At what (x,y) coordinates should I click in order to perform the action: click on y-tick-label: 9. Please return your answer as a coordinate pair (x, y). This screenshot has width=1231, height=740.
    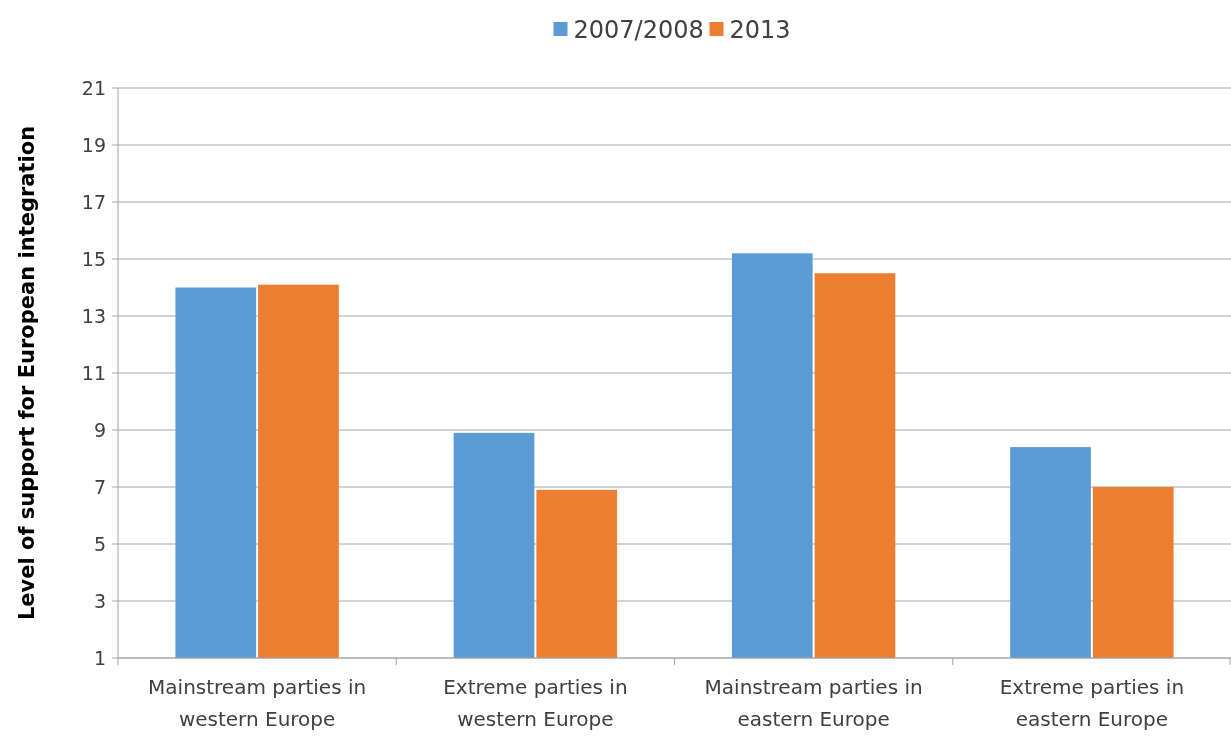
    Looking at the image, I should click on (99, 429).